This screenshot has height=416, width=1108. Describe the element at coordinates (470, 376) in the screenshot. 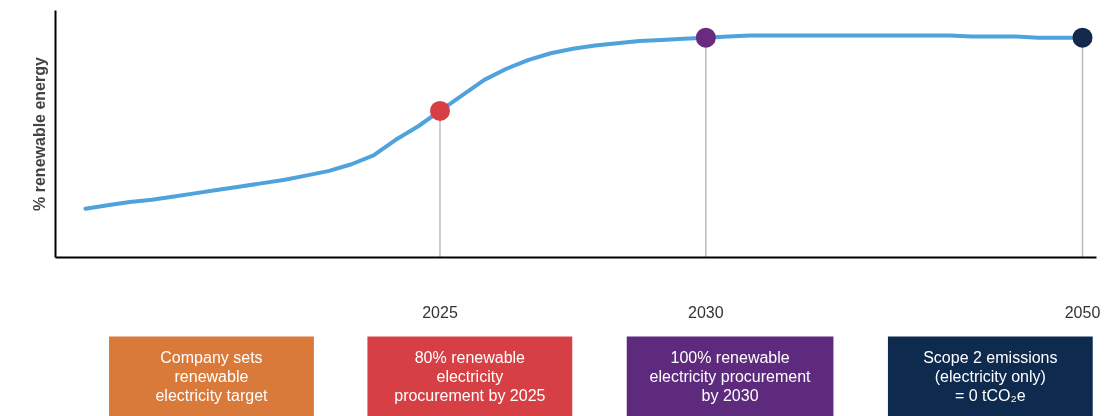

I see `text: 80% renewable electricity procurement by 2025` at that location.